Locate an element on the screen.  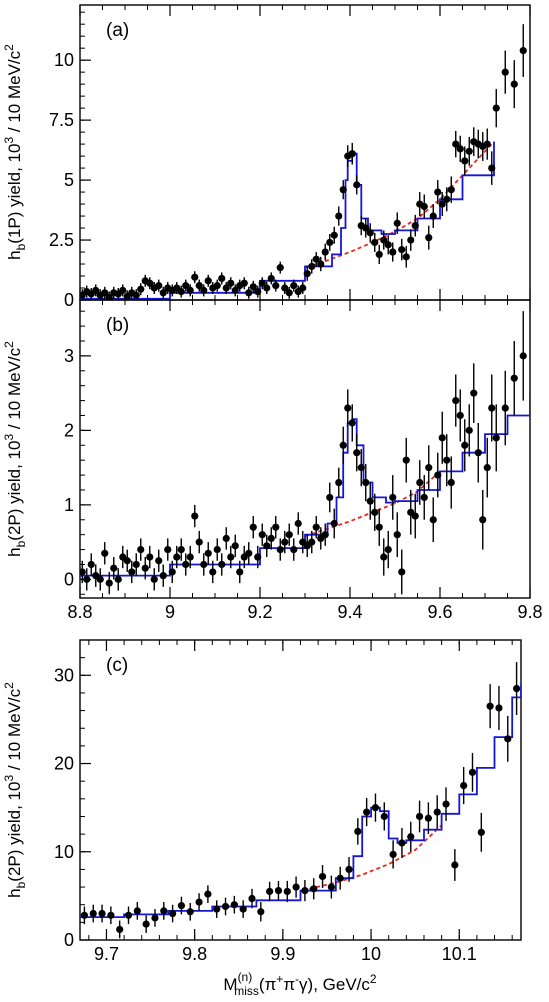
y-tick-label: 0 is located at coordinates (69, 300).